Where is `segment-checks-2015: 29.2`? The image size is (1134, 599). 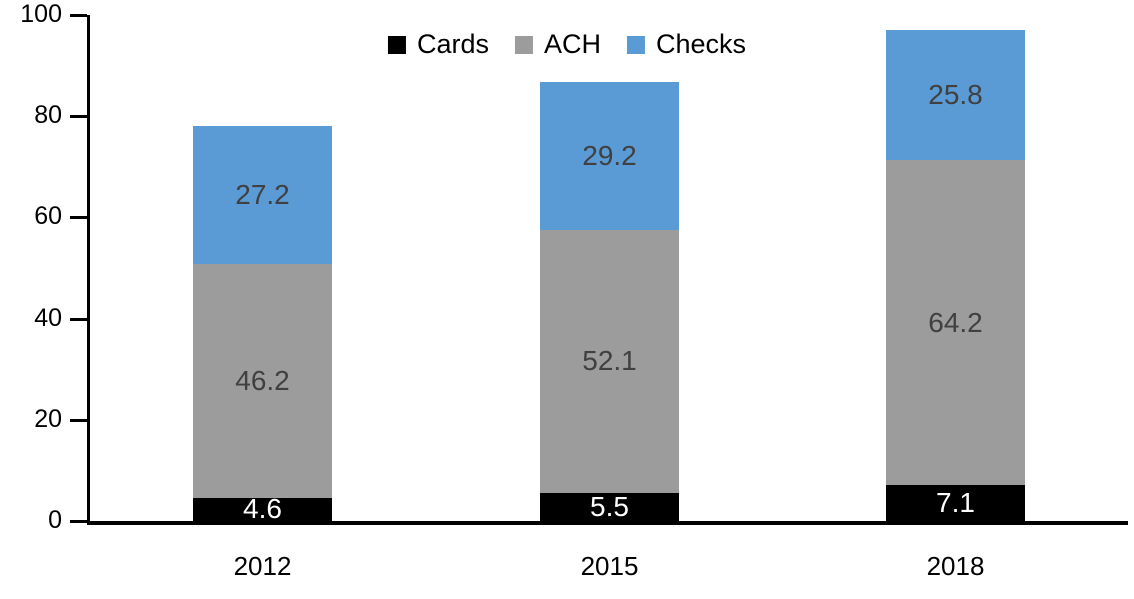 segment-checks-2015: 29.2 is located at coordinates (609, 155).